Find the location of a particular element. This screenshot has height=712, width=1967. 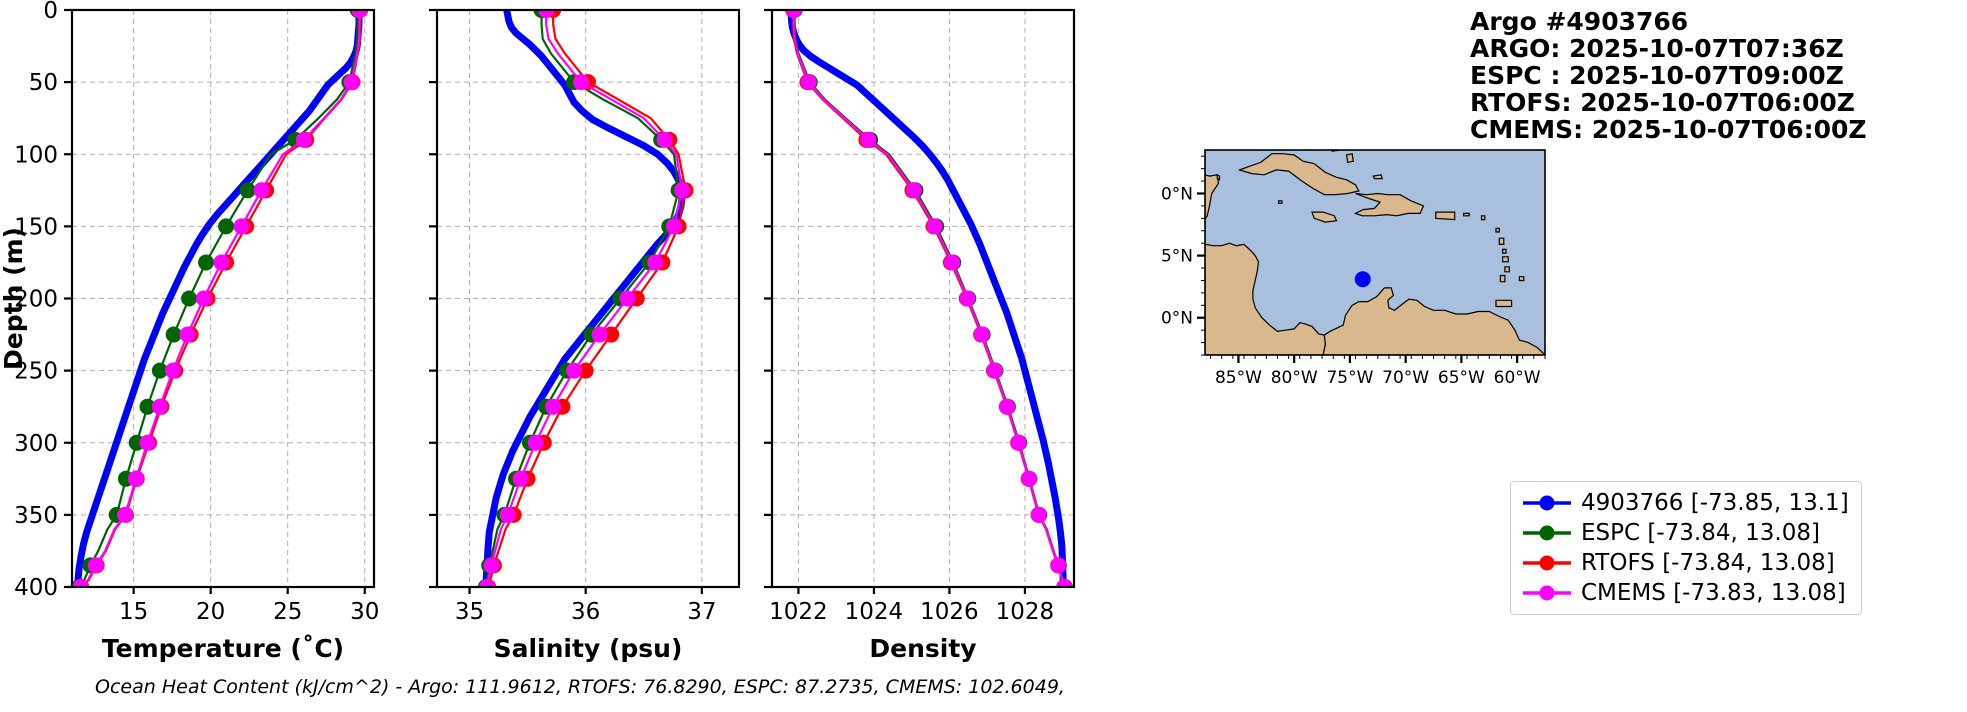

legend-entry-1: ESPC [-73.84, 13.08] is located at coordinates (1685, 533).